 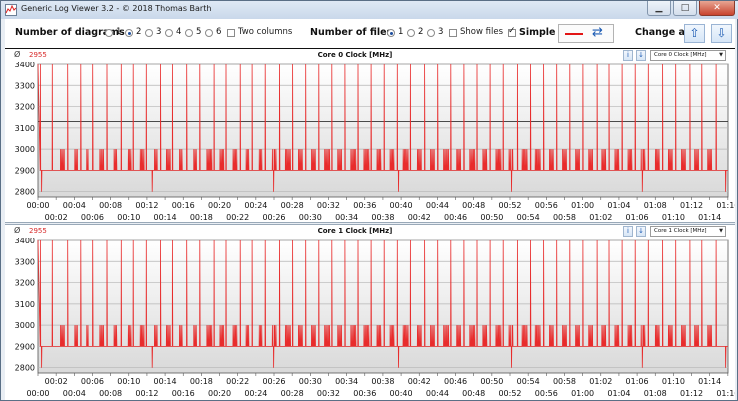 What do you see at coordinates (717, 8) in the screenshot?
I see `close-icon: ✕` at bounding box center [717, 8].